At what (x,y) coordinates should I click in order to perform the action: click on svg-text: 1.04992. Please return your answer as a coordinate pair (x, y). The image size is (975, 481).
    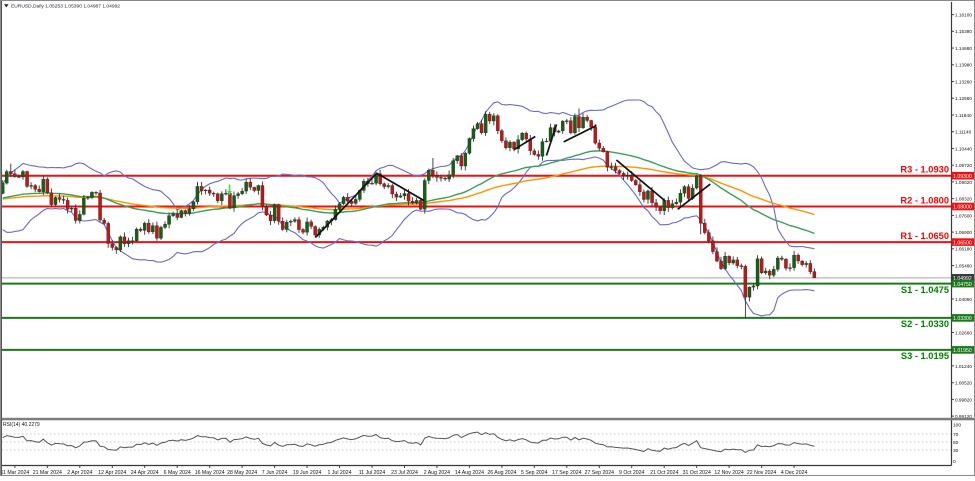
    Looking at the image, I should click on (962, 279).